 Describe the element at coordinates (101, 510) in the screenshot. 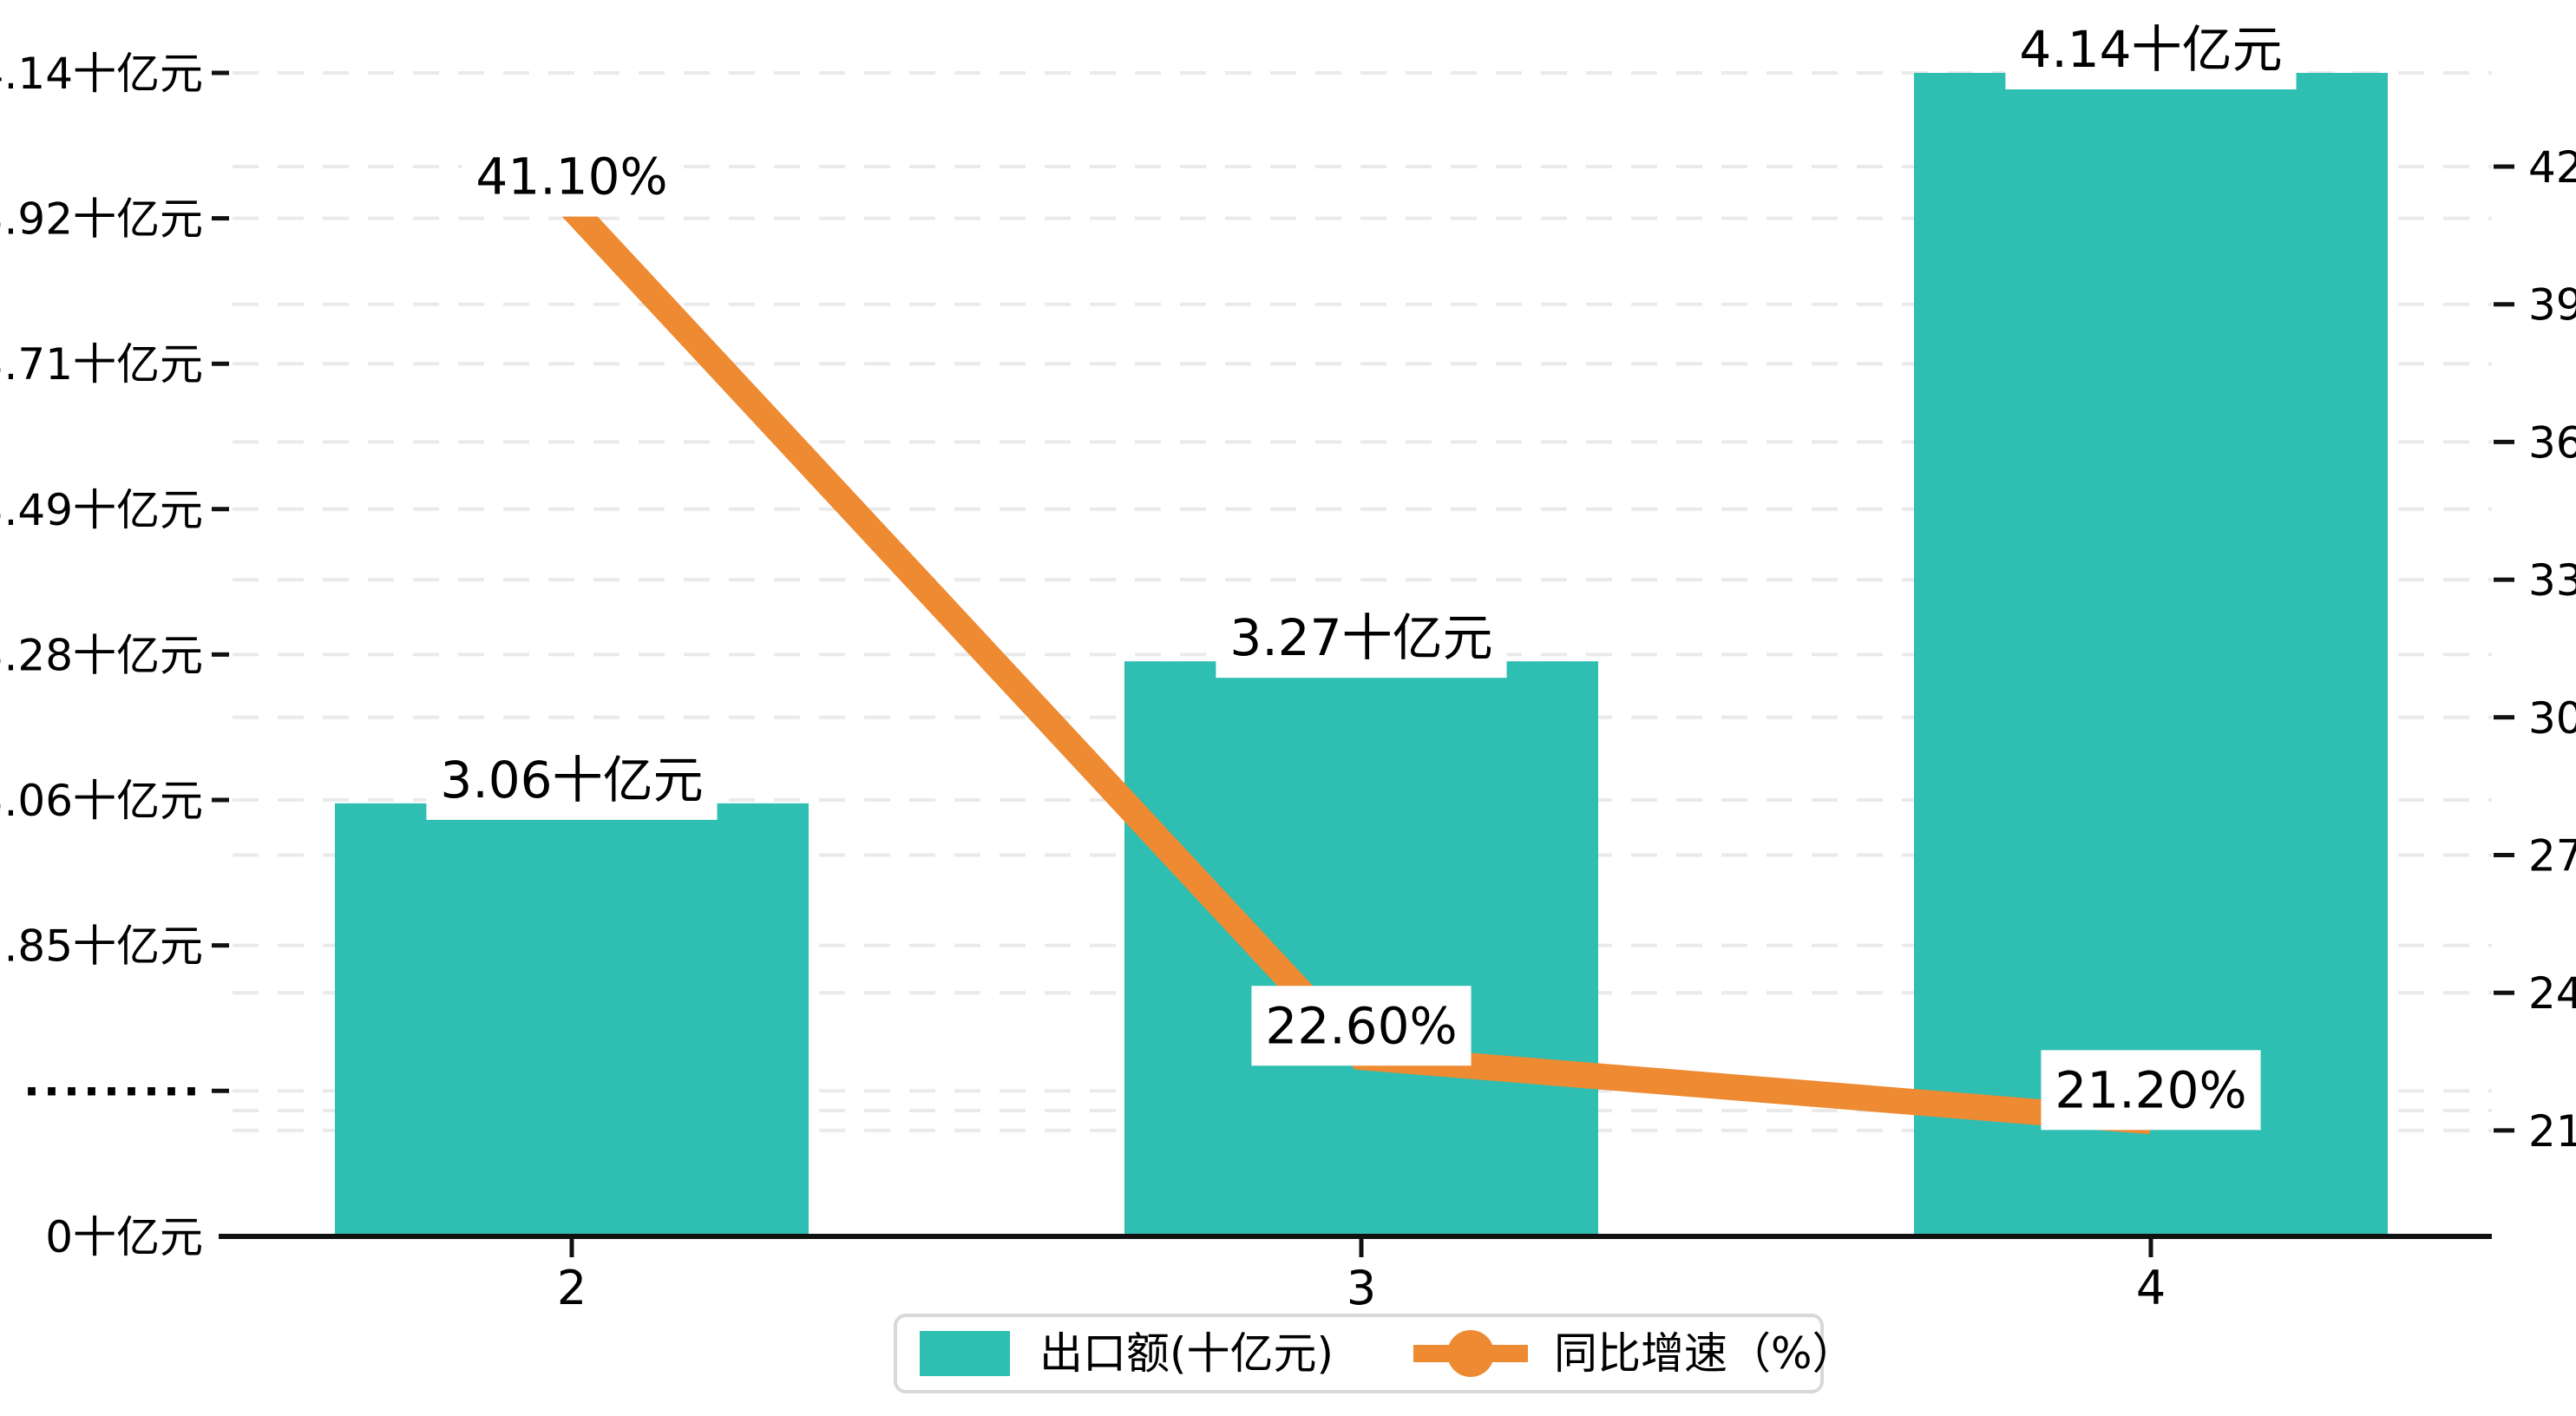

I see `left-tick-label-3: 3.49十亿元` at that location.